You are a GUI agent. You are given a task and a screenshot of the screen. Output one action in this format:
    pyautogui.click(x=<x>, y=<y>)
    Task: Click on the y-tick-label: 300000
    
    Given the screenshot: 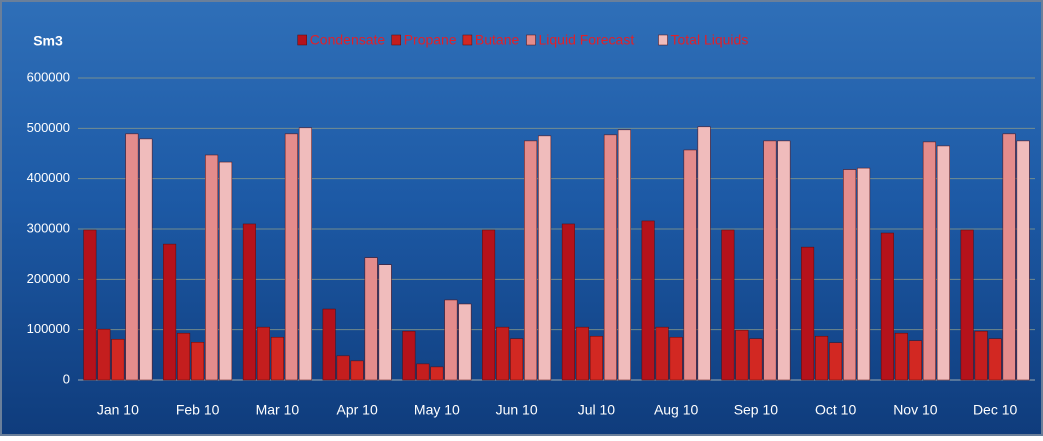 What is the action you would take?
    pyautogui.click(x=48, y=227)
    